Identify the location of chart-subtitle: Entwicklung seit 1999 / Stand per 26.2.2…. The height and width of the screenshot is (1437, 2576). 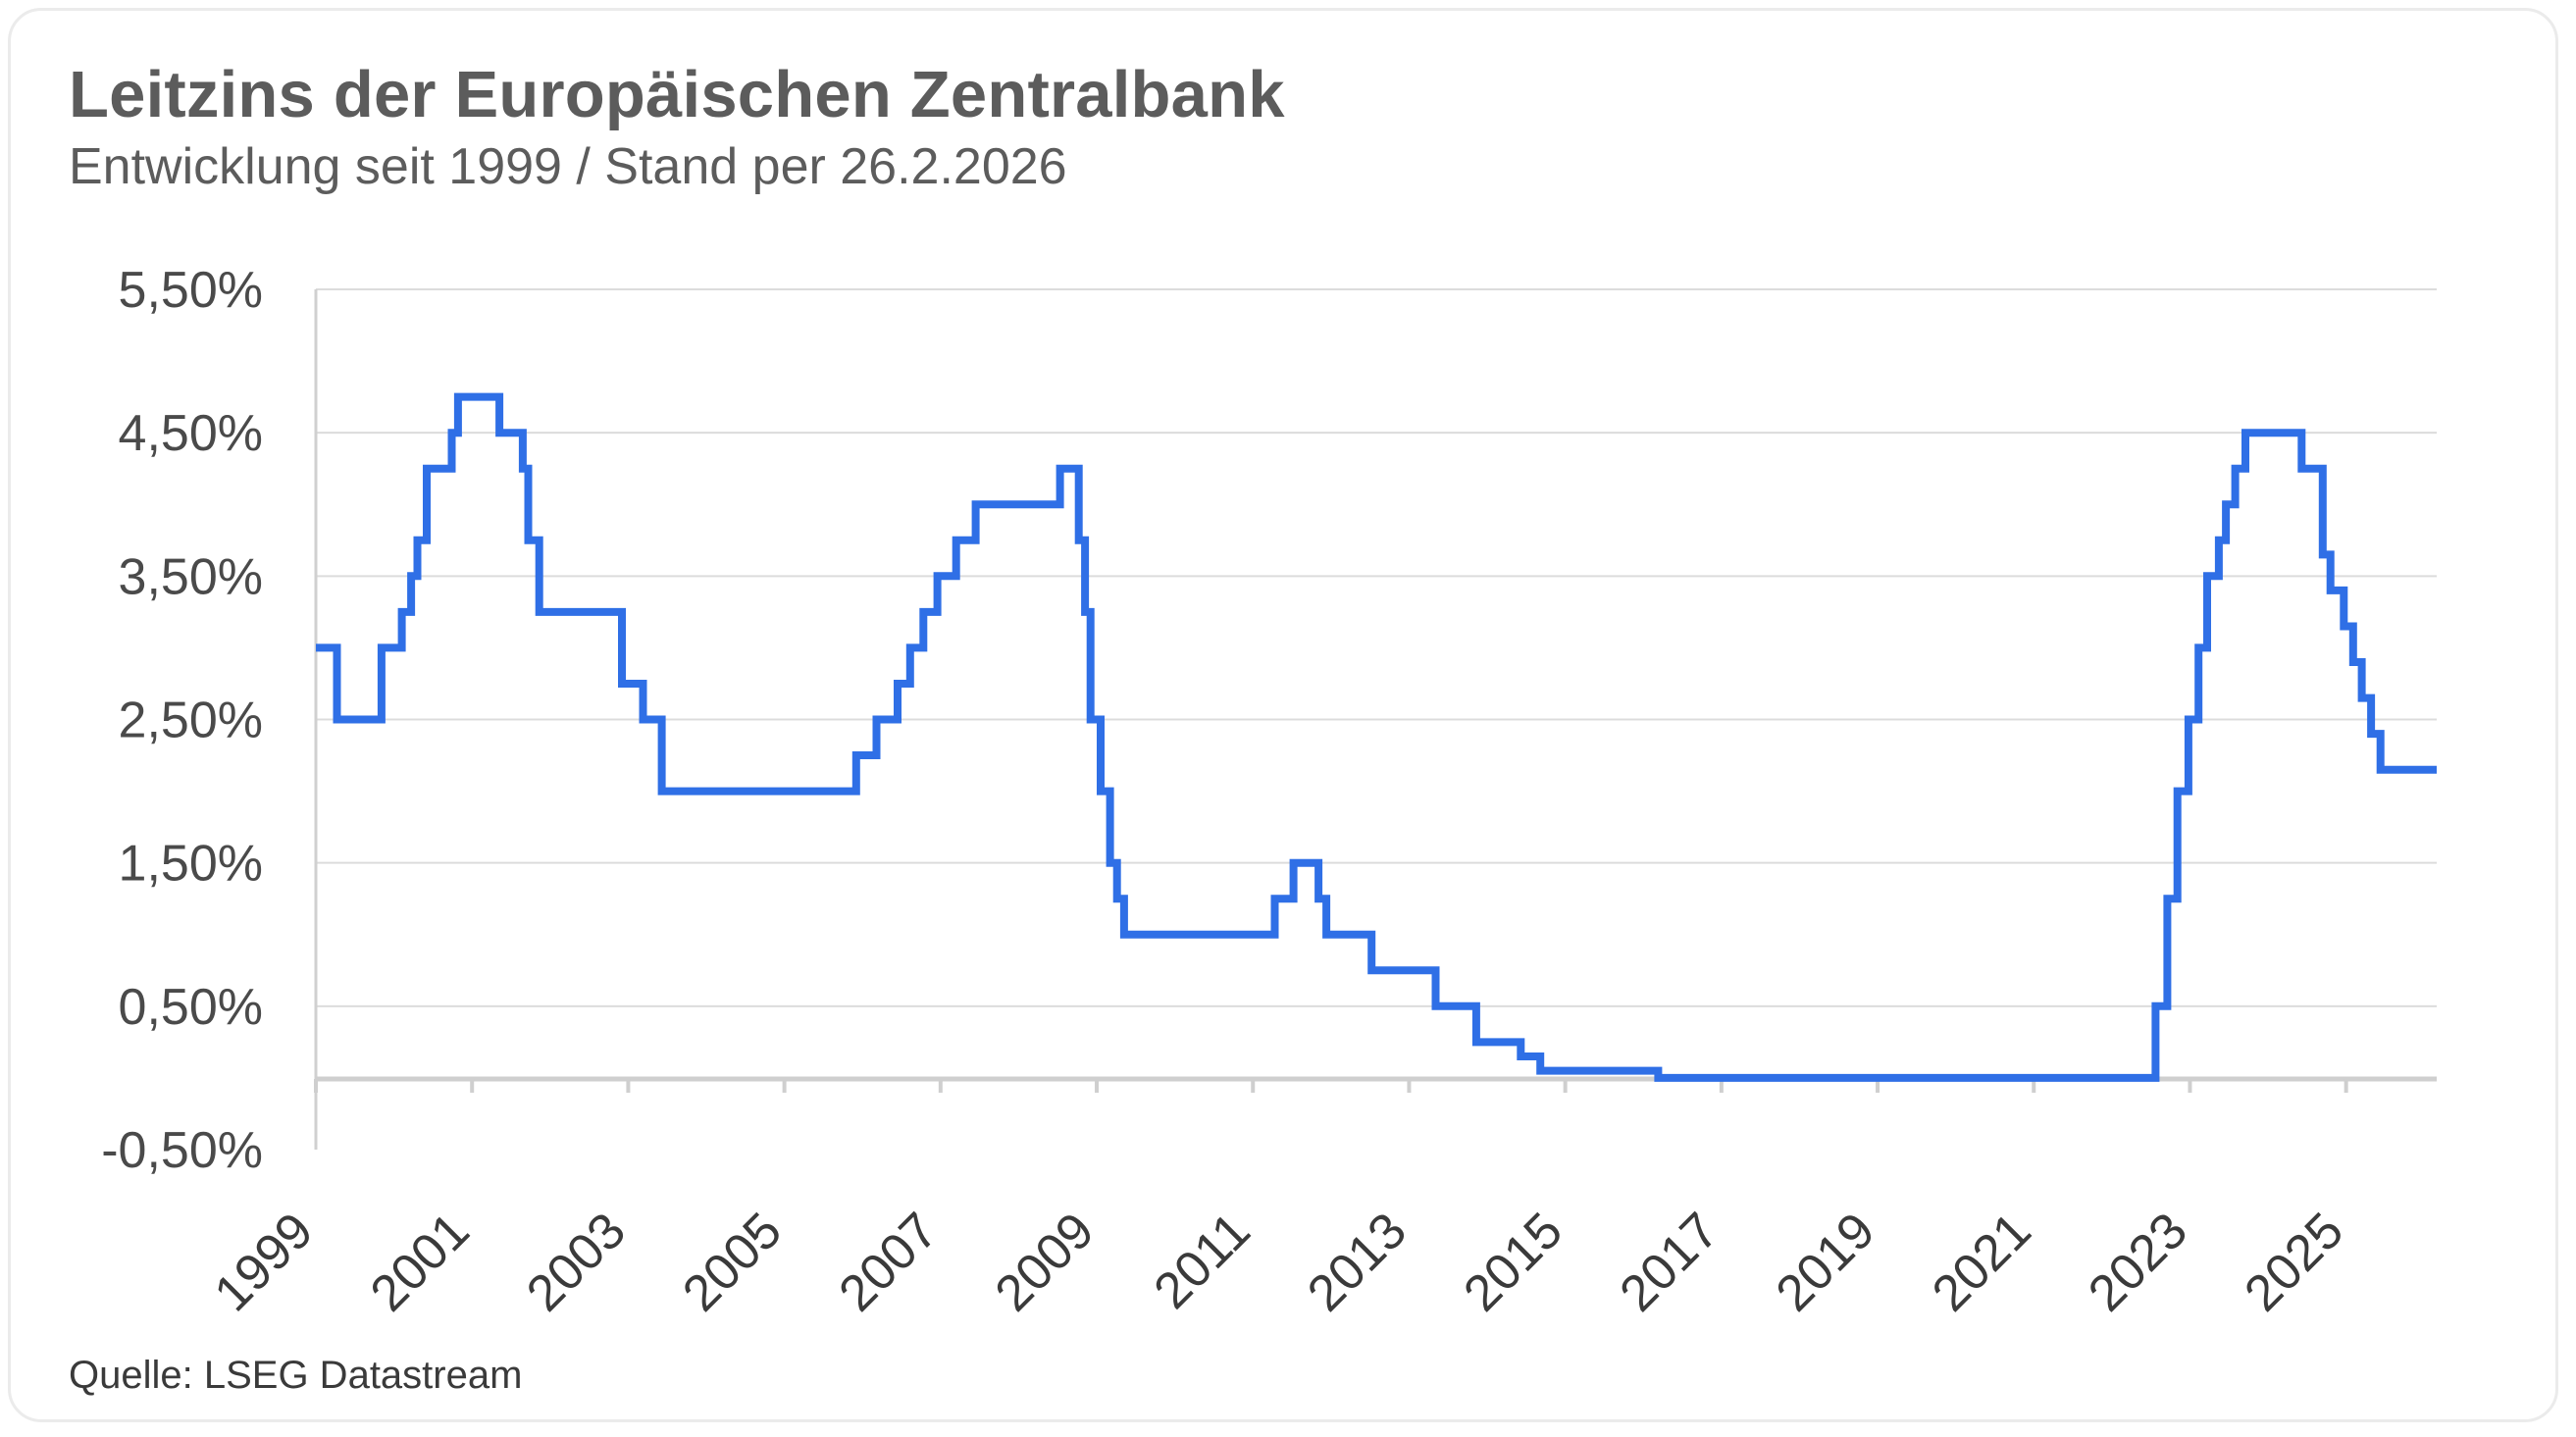
(568, 166).